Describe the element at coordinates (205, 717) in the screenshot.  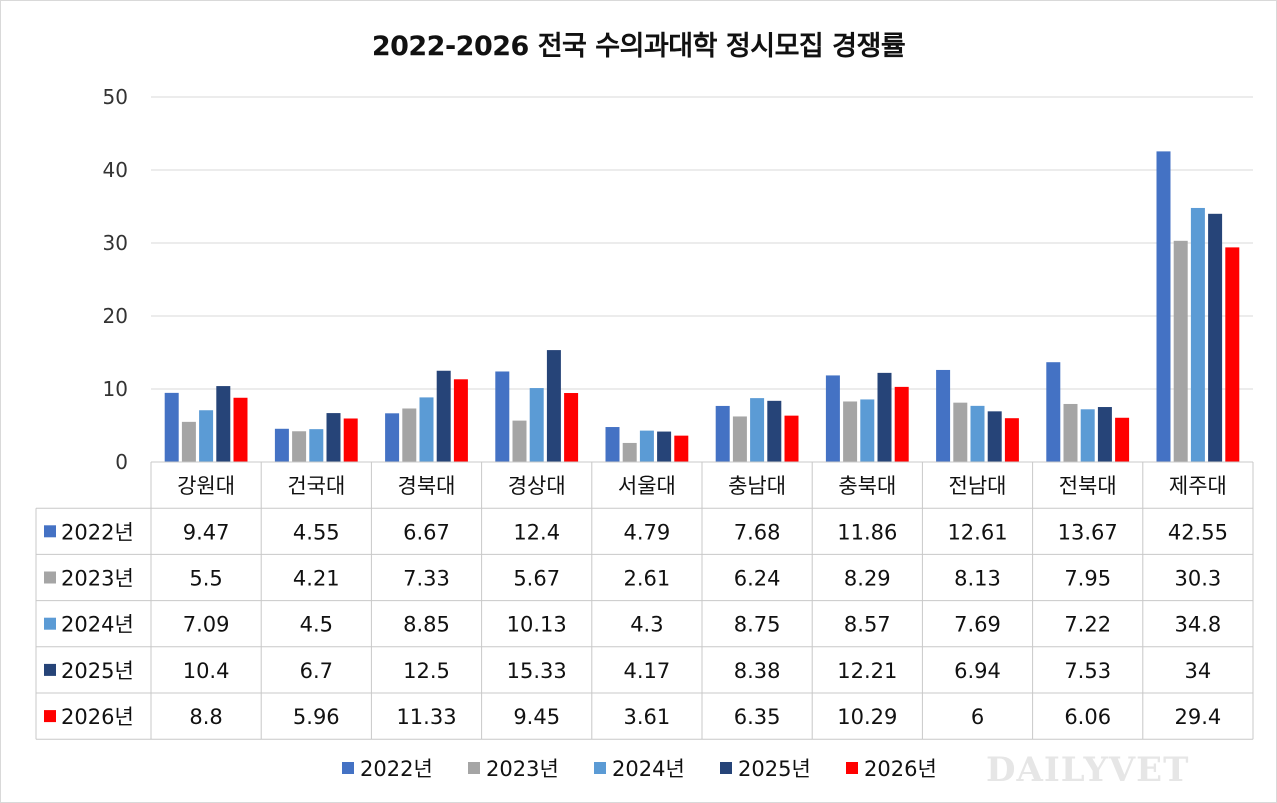
I see `data-label: 8.8` at that location.